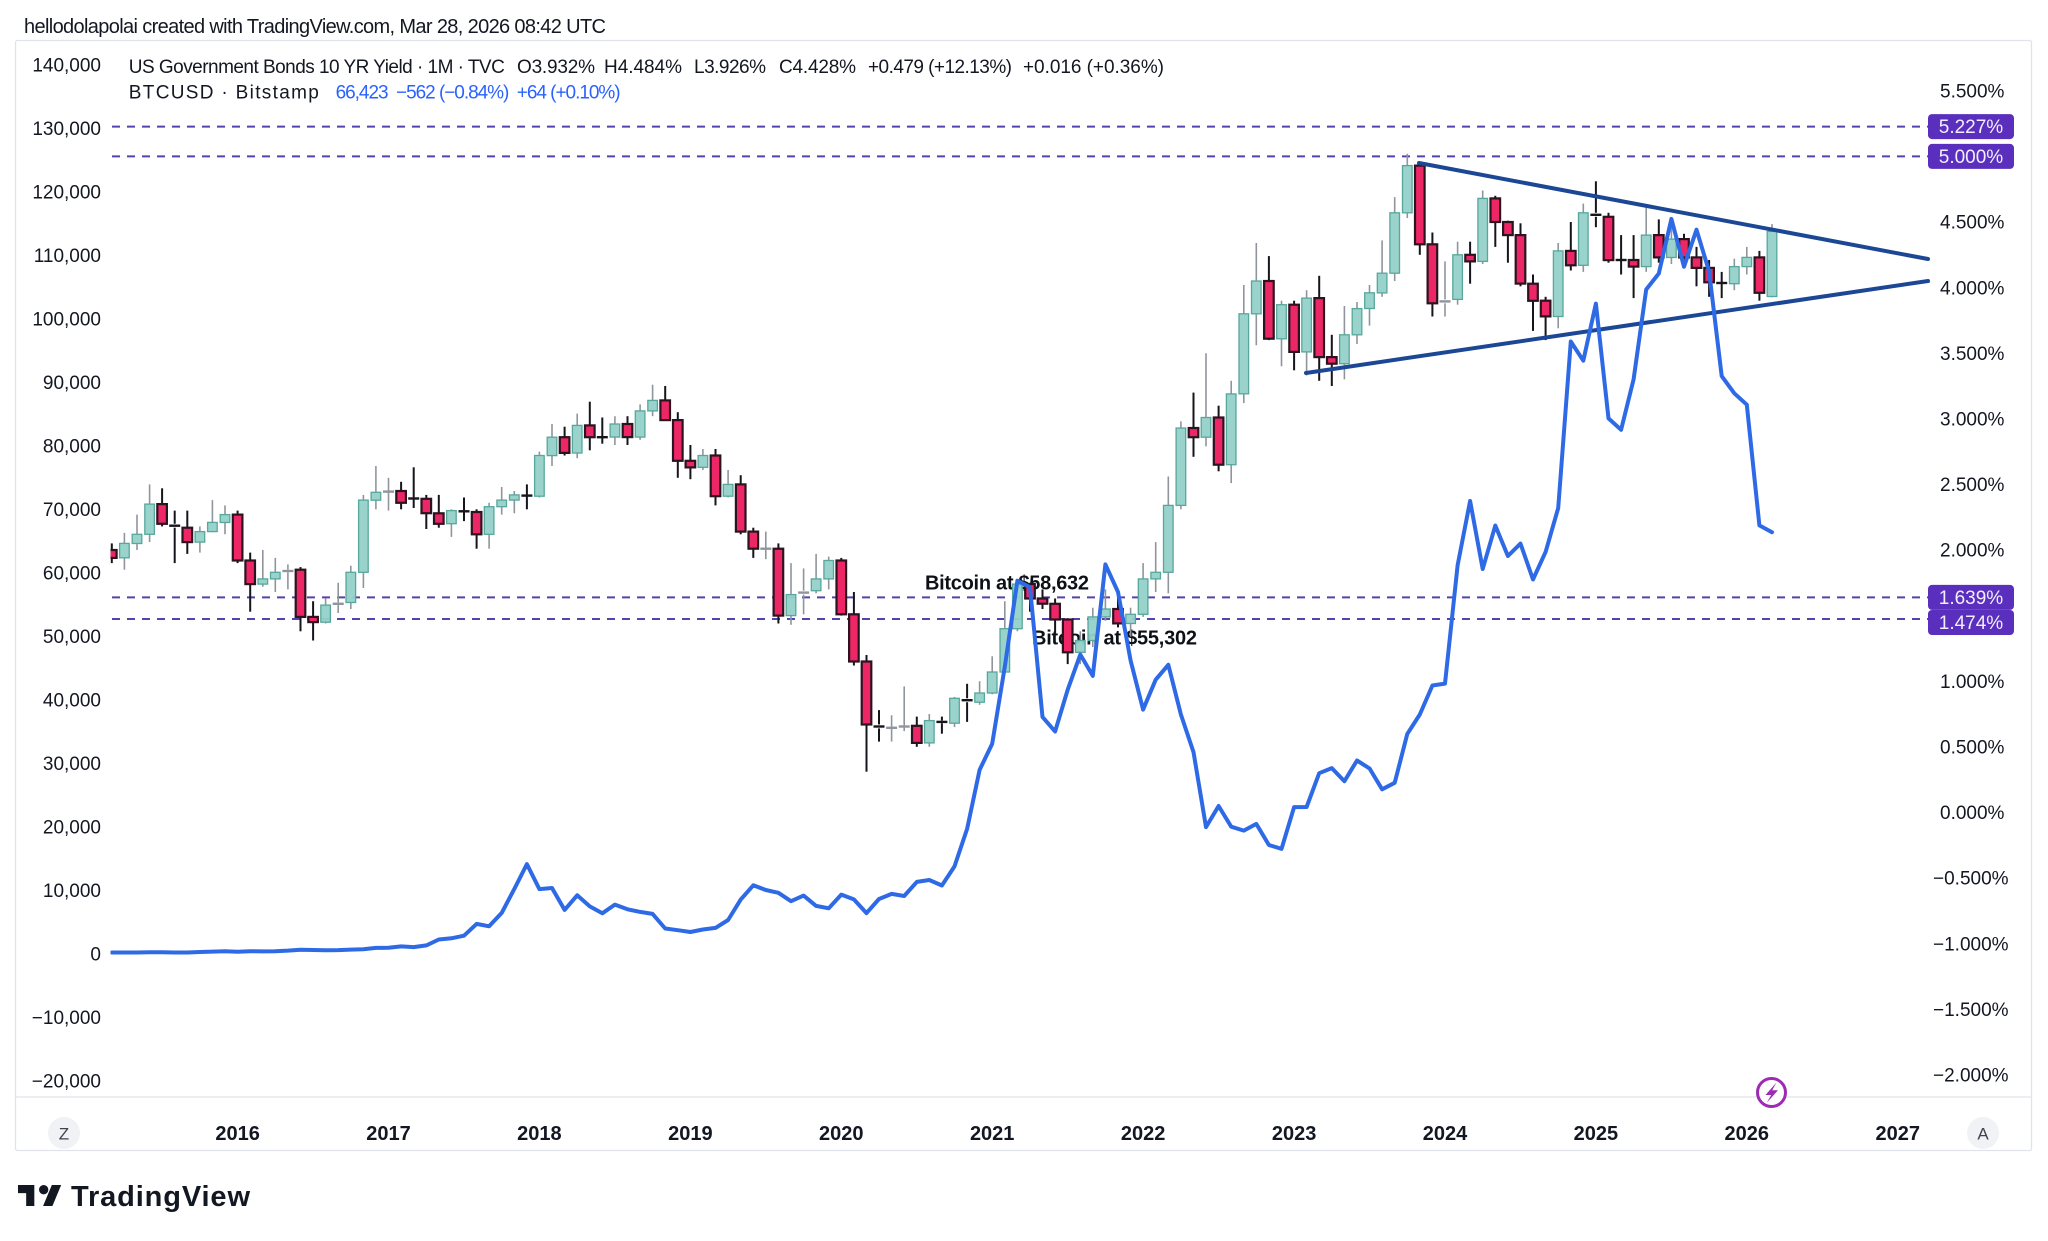  What do you see at coordinates (1971, 944) in the screenshot?
I see `svg-text: −1.000%` at bounding box center [1971, 944].